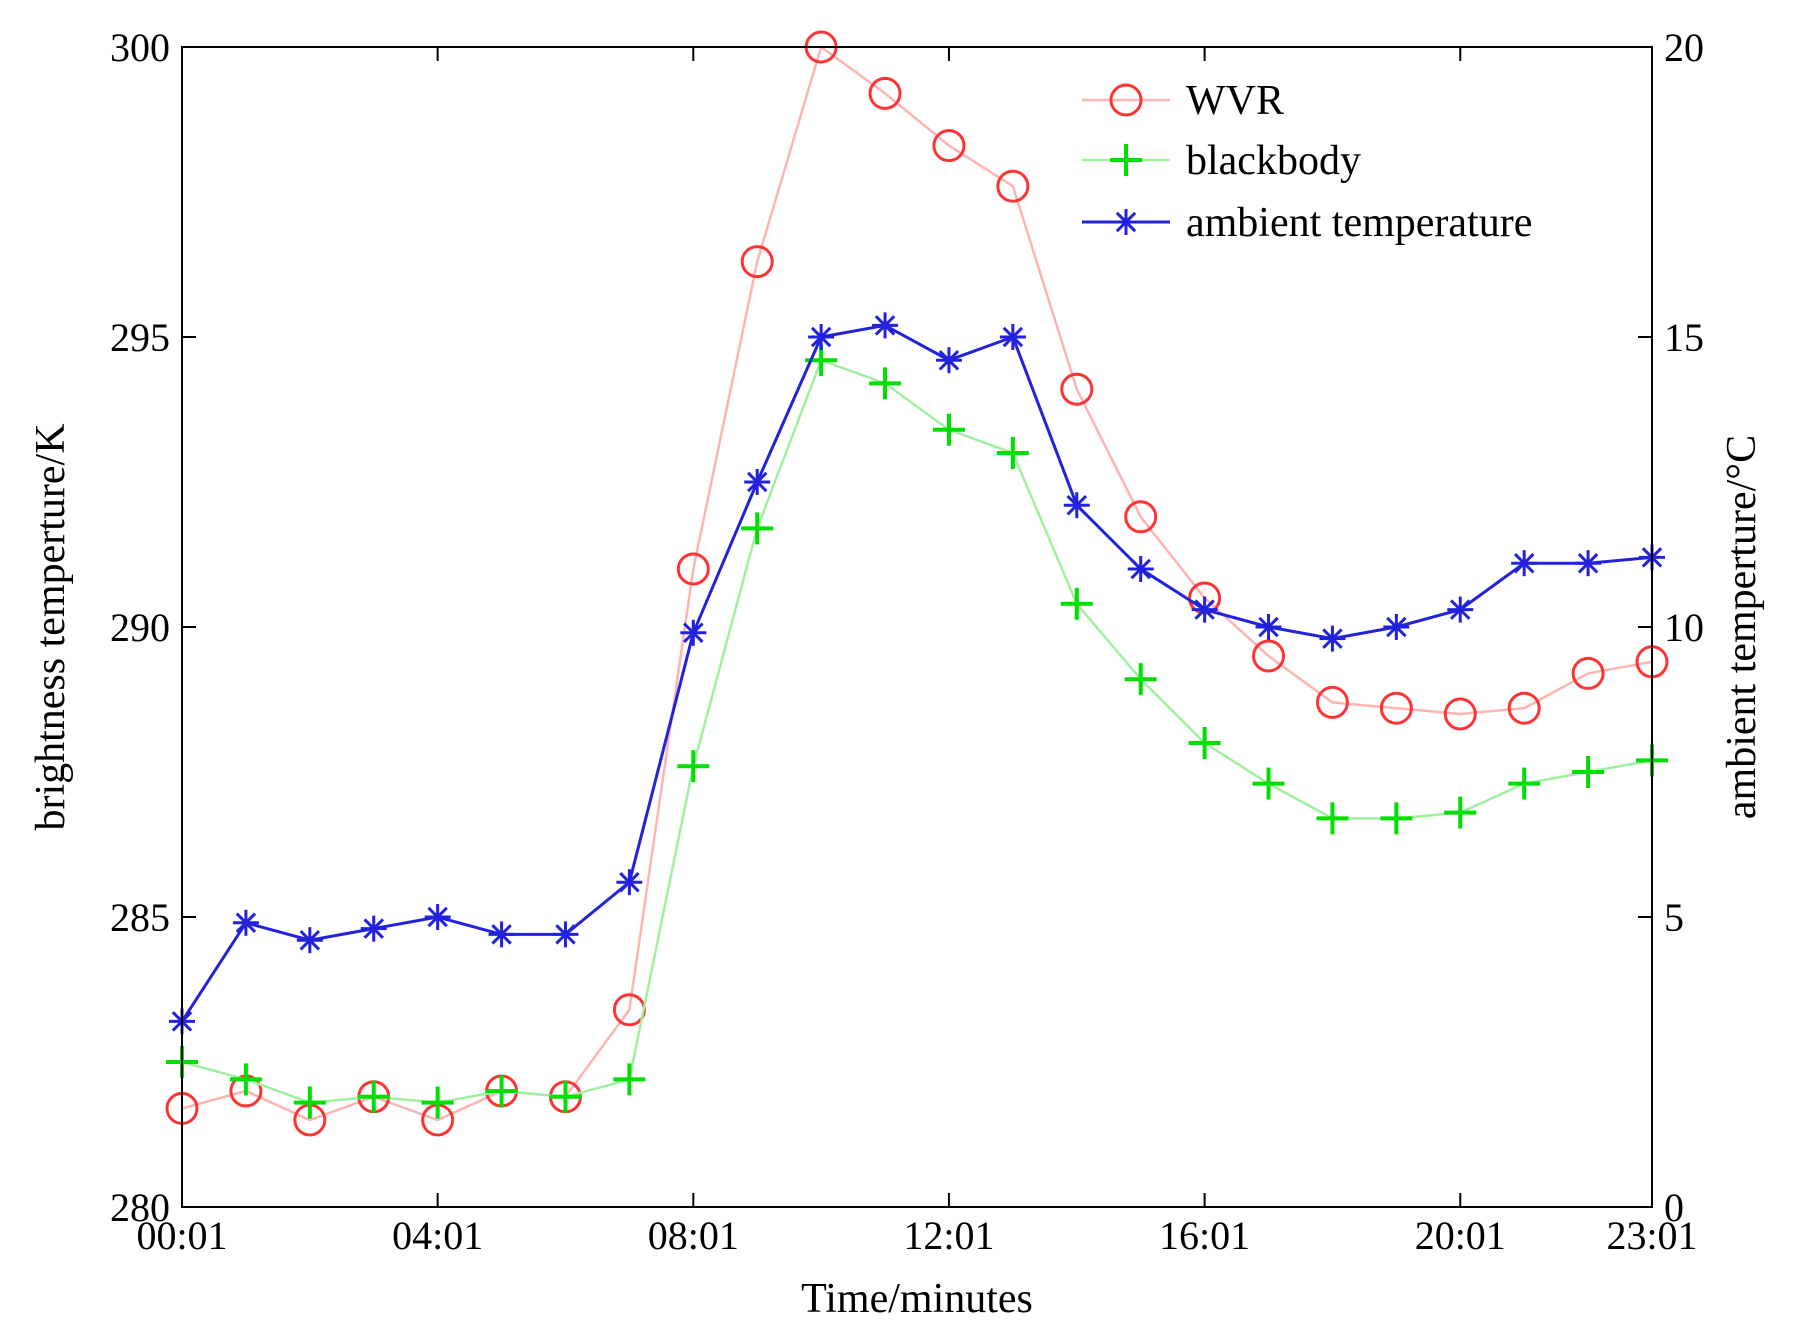 Image resolution: width=1799 pixels, height=1342 pixels. I want to click on y2-tick-label: 5, so click(1674, 917).